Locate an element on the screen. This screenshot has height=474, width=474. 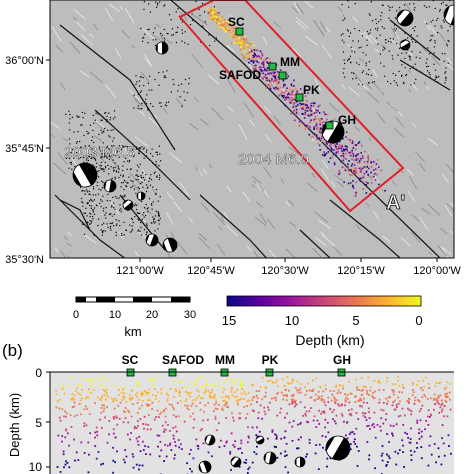
section-ticks is located at coordinates (48, 419).